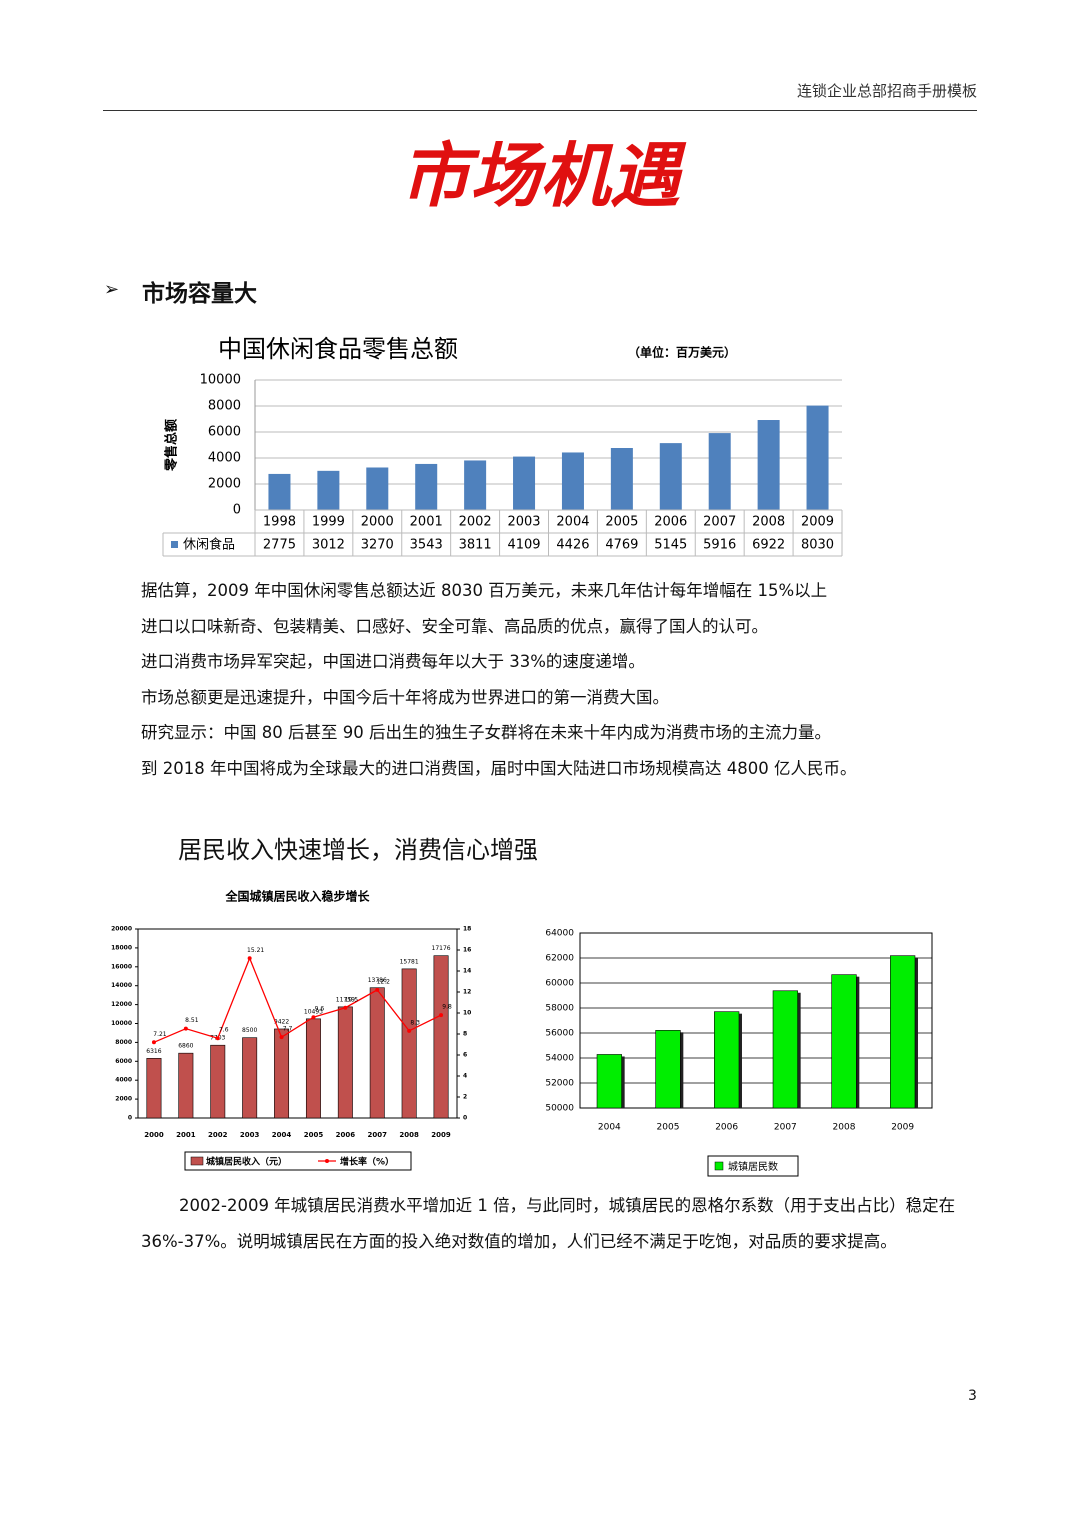 This screenshot has width=1080, height=1527. Describe the element at coordinates (199, 294) in the screenshot. I see `section-heading: 市场容量大` at that location.